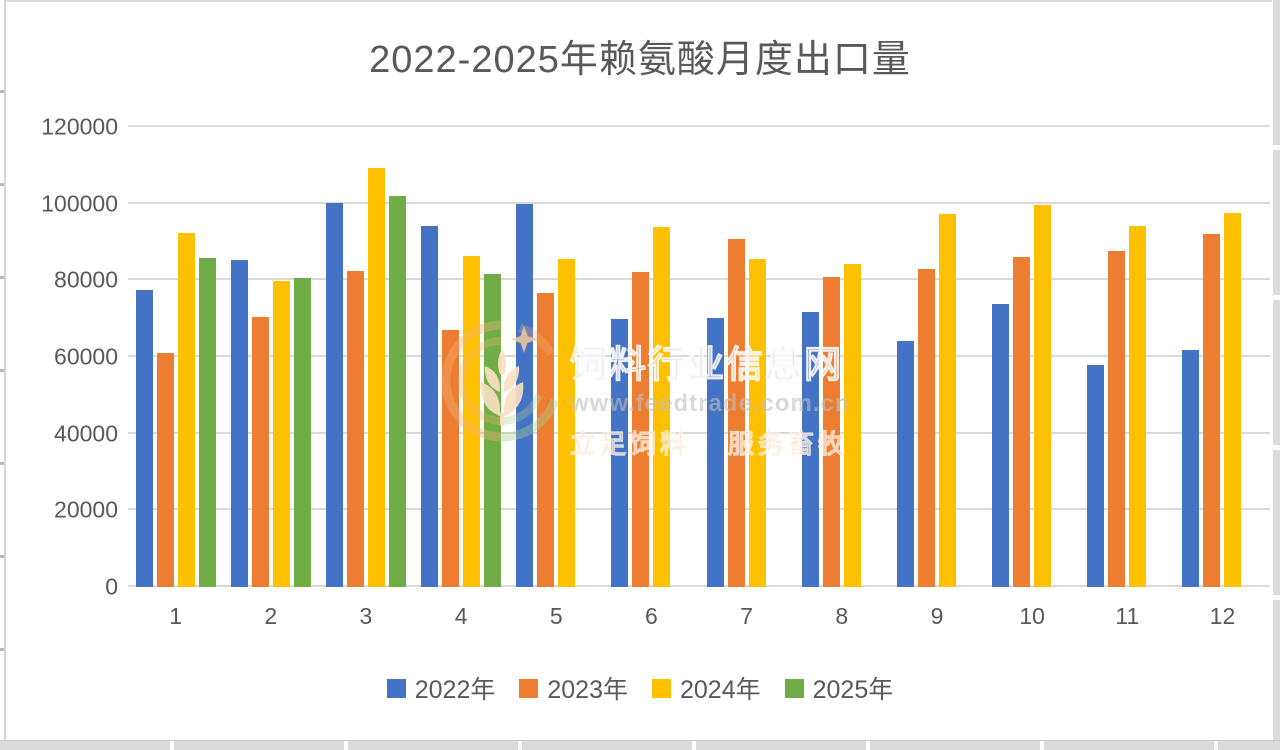 Image resolution: width=1280 pixels, height=750 pixels. What do you see at coordinates (165, 469) in the screenshot?
I see `bar-2023年-month-1` at bounding box center [165, 469].